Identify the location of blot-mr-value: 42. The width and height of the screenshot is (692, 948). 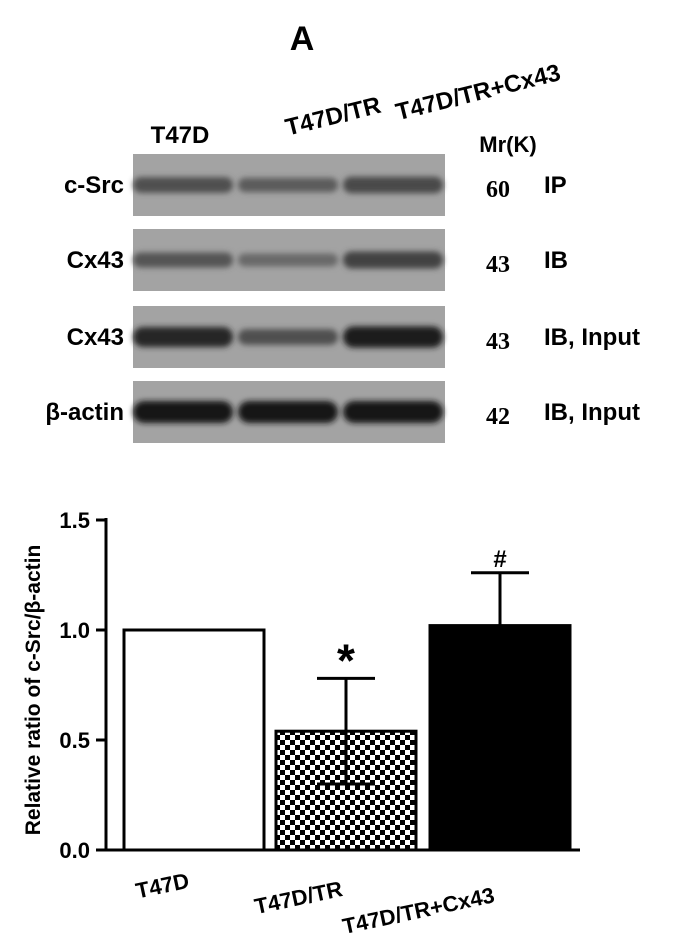
(498, 417).